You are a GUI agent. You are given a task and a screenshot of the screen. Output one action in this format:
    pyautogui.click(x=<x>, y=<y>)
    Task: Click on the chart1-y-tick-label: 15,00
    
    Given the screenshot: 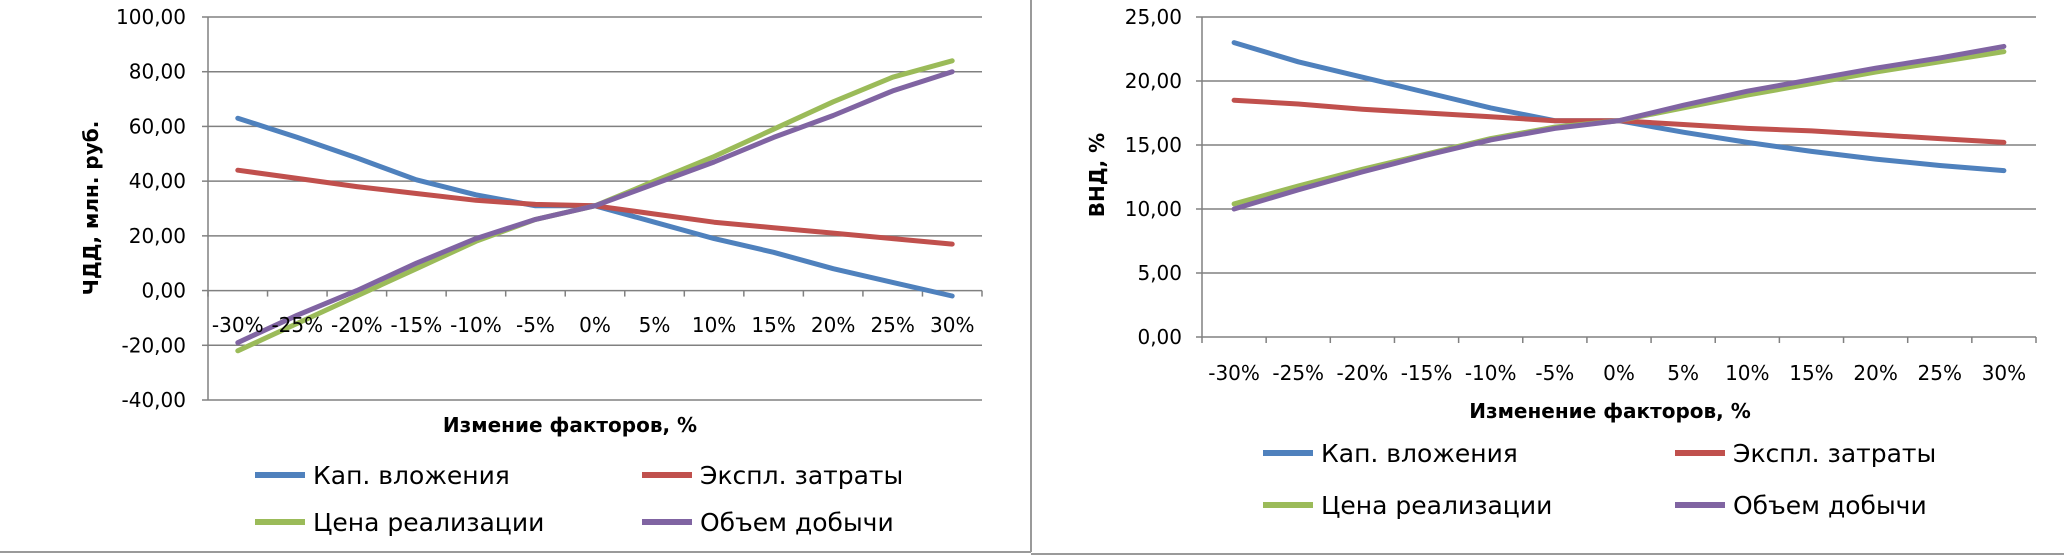 What is the action you would take?
    pyautogui.click(x=1153, y=145)
    